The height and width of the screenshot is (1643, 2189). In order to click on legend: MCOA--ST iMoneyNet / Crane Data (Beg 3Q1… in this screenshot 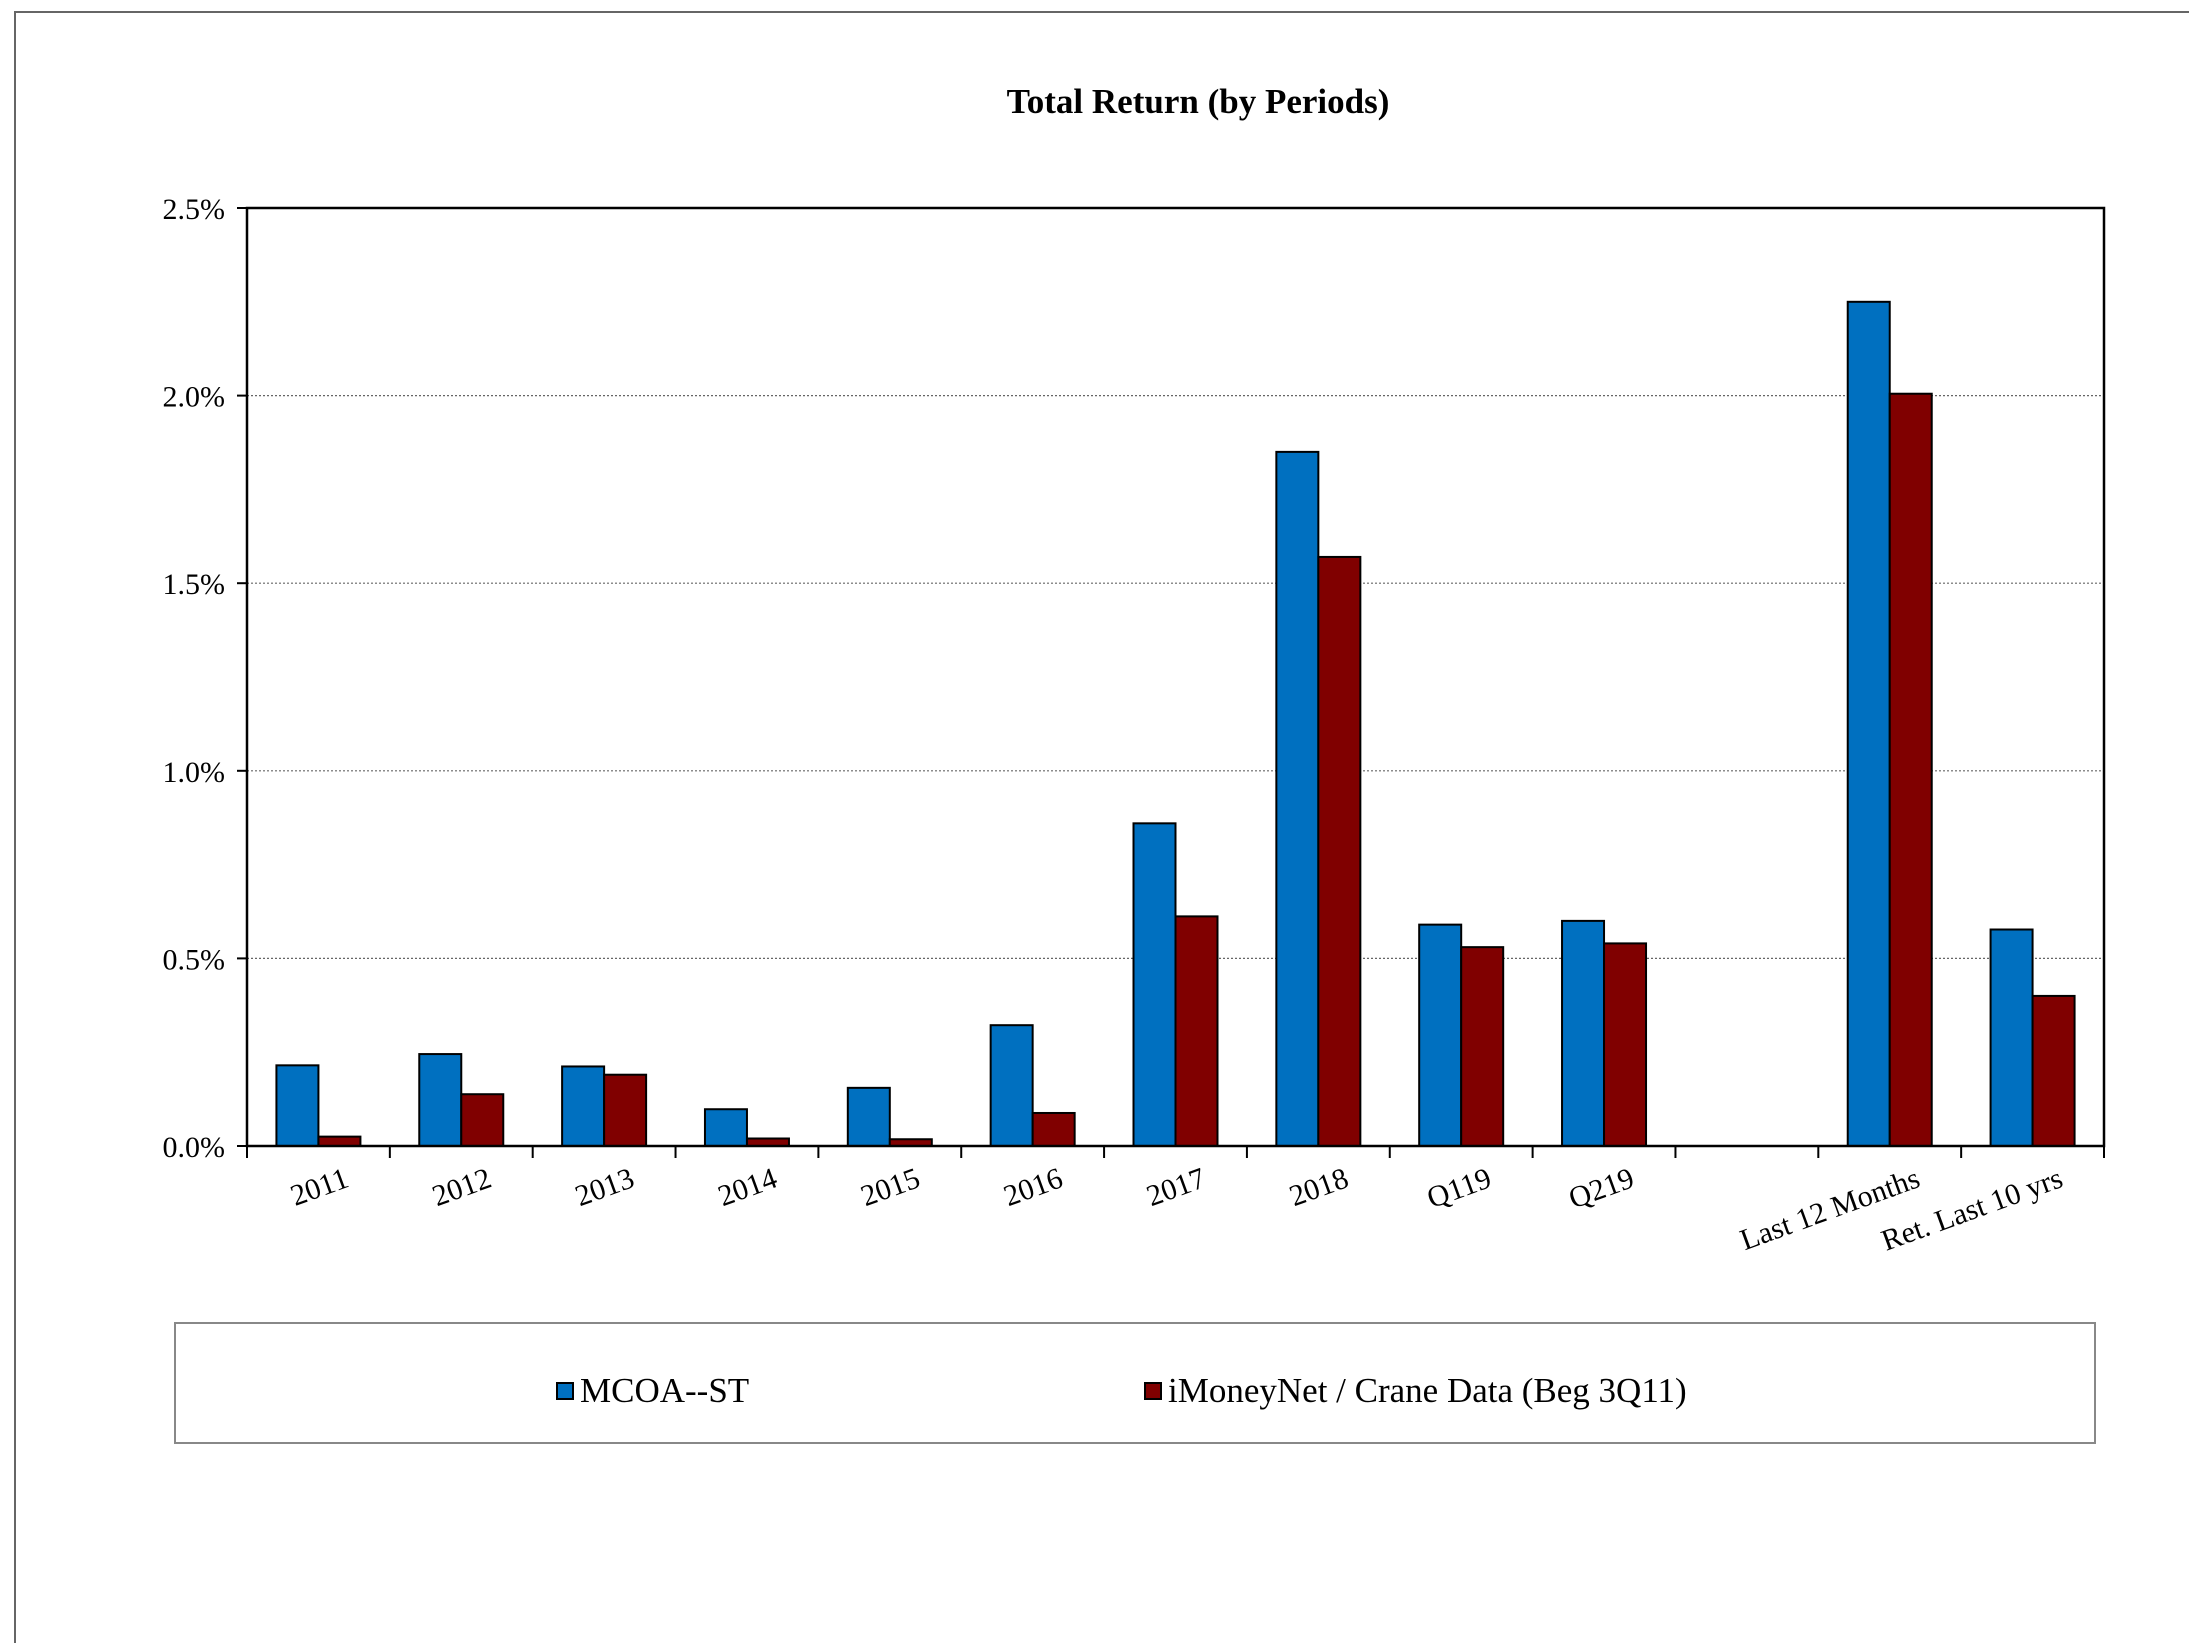, I will do `click(1135, 1383)`.